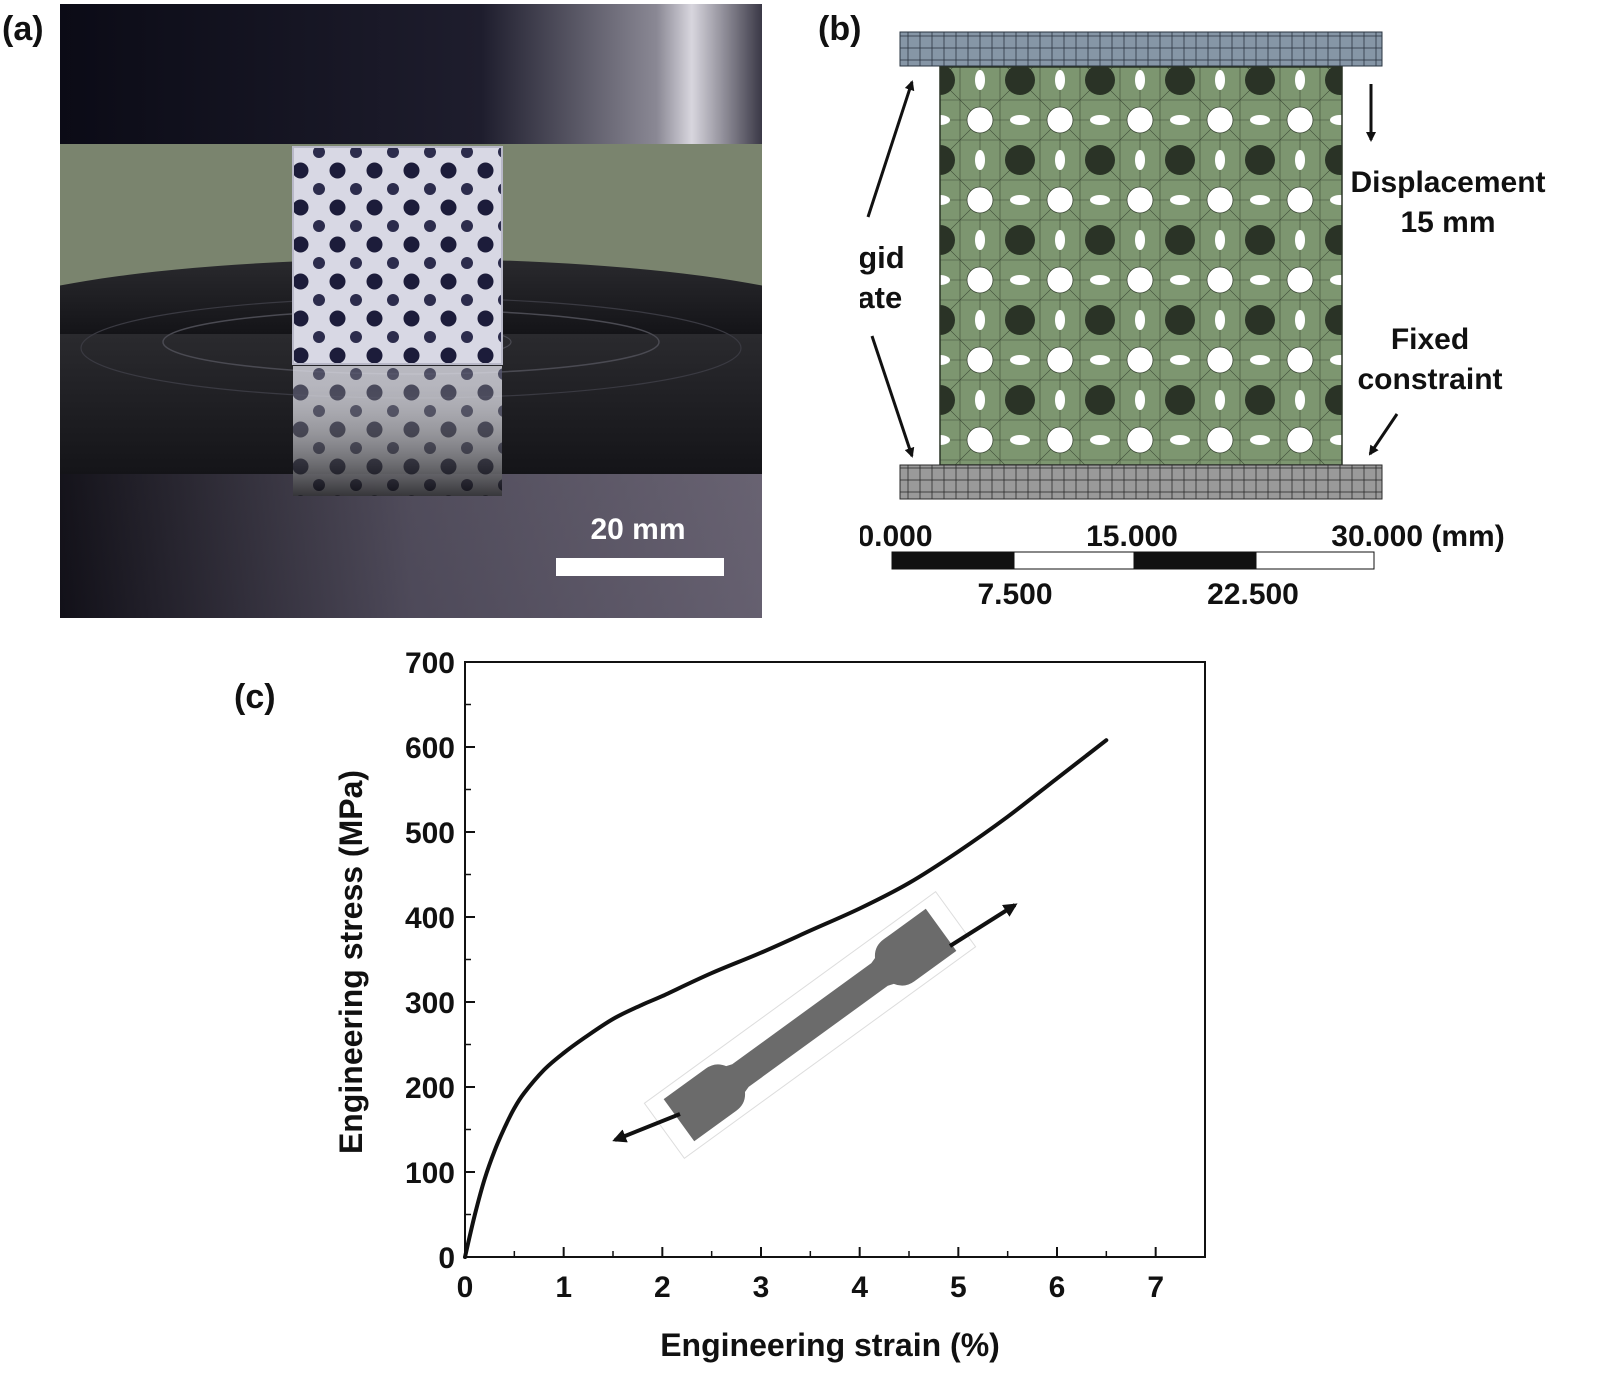 Image resolution: width=1600 pixels, height=1391 pixels. Describe the element at coordinates (430, 1173) in the screenshot. I see `y-tick-label: 100` at that location.